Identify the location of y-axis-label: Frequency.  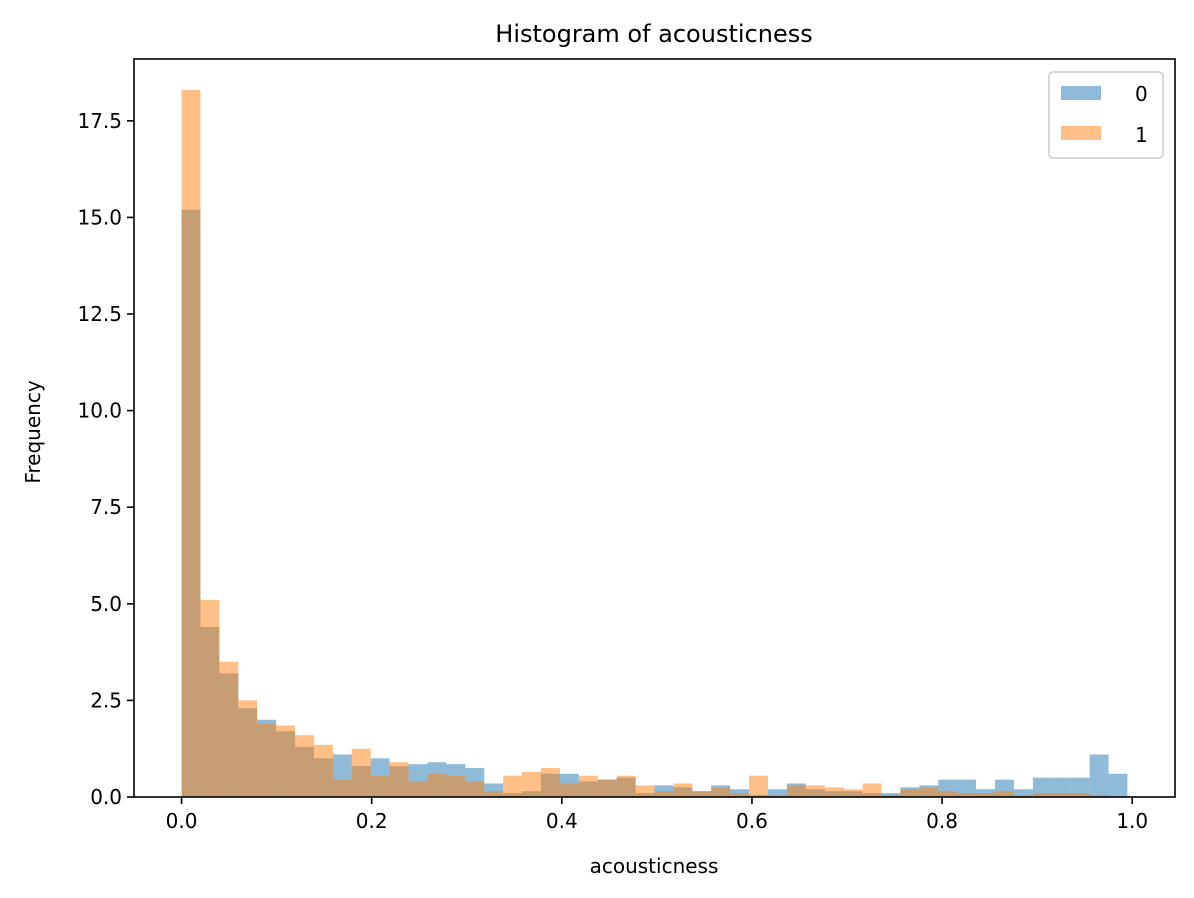
(33, 431).